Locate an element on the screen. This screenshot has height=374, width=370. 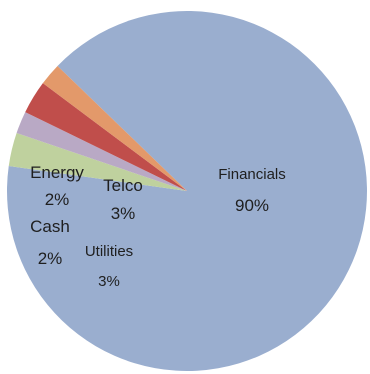
telco-value: 3% is located at coordinates (123, 213).